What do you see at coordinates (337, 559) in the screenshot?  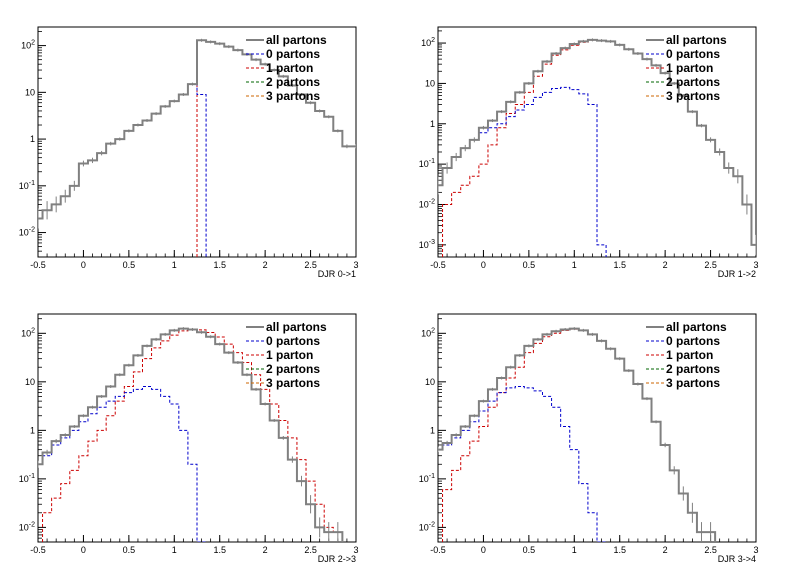 I see `x-axis-title: DJR 2->3` at bounding box center [337, 559].